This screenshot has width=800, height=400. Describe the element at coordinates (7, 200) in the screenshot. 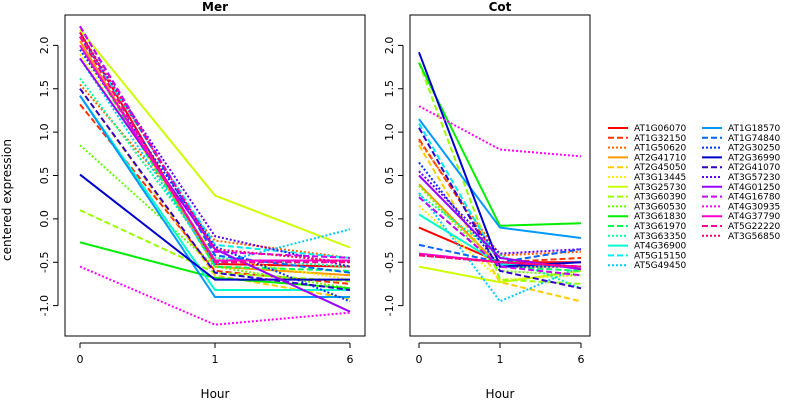

I see `y-axis-label: centered expression` at that location.